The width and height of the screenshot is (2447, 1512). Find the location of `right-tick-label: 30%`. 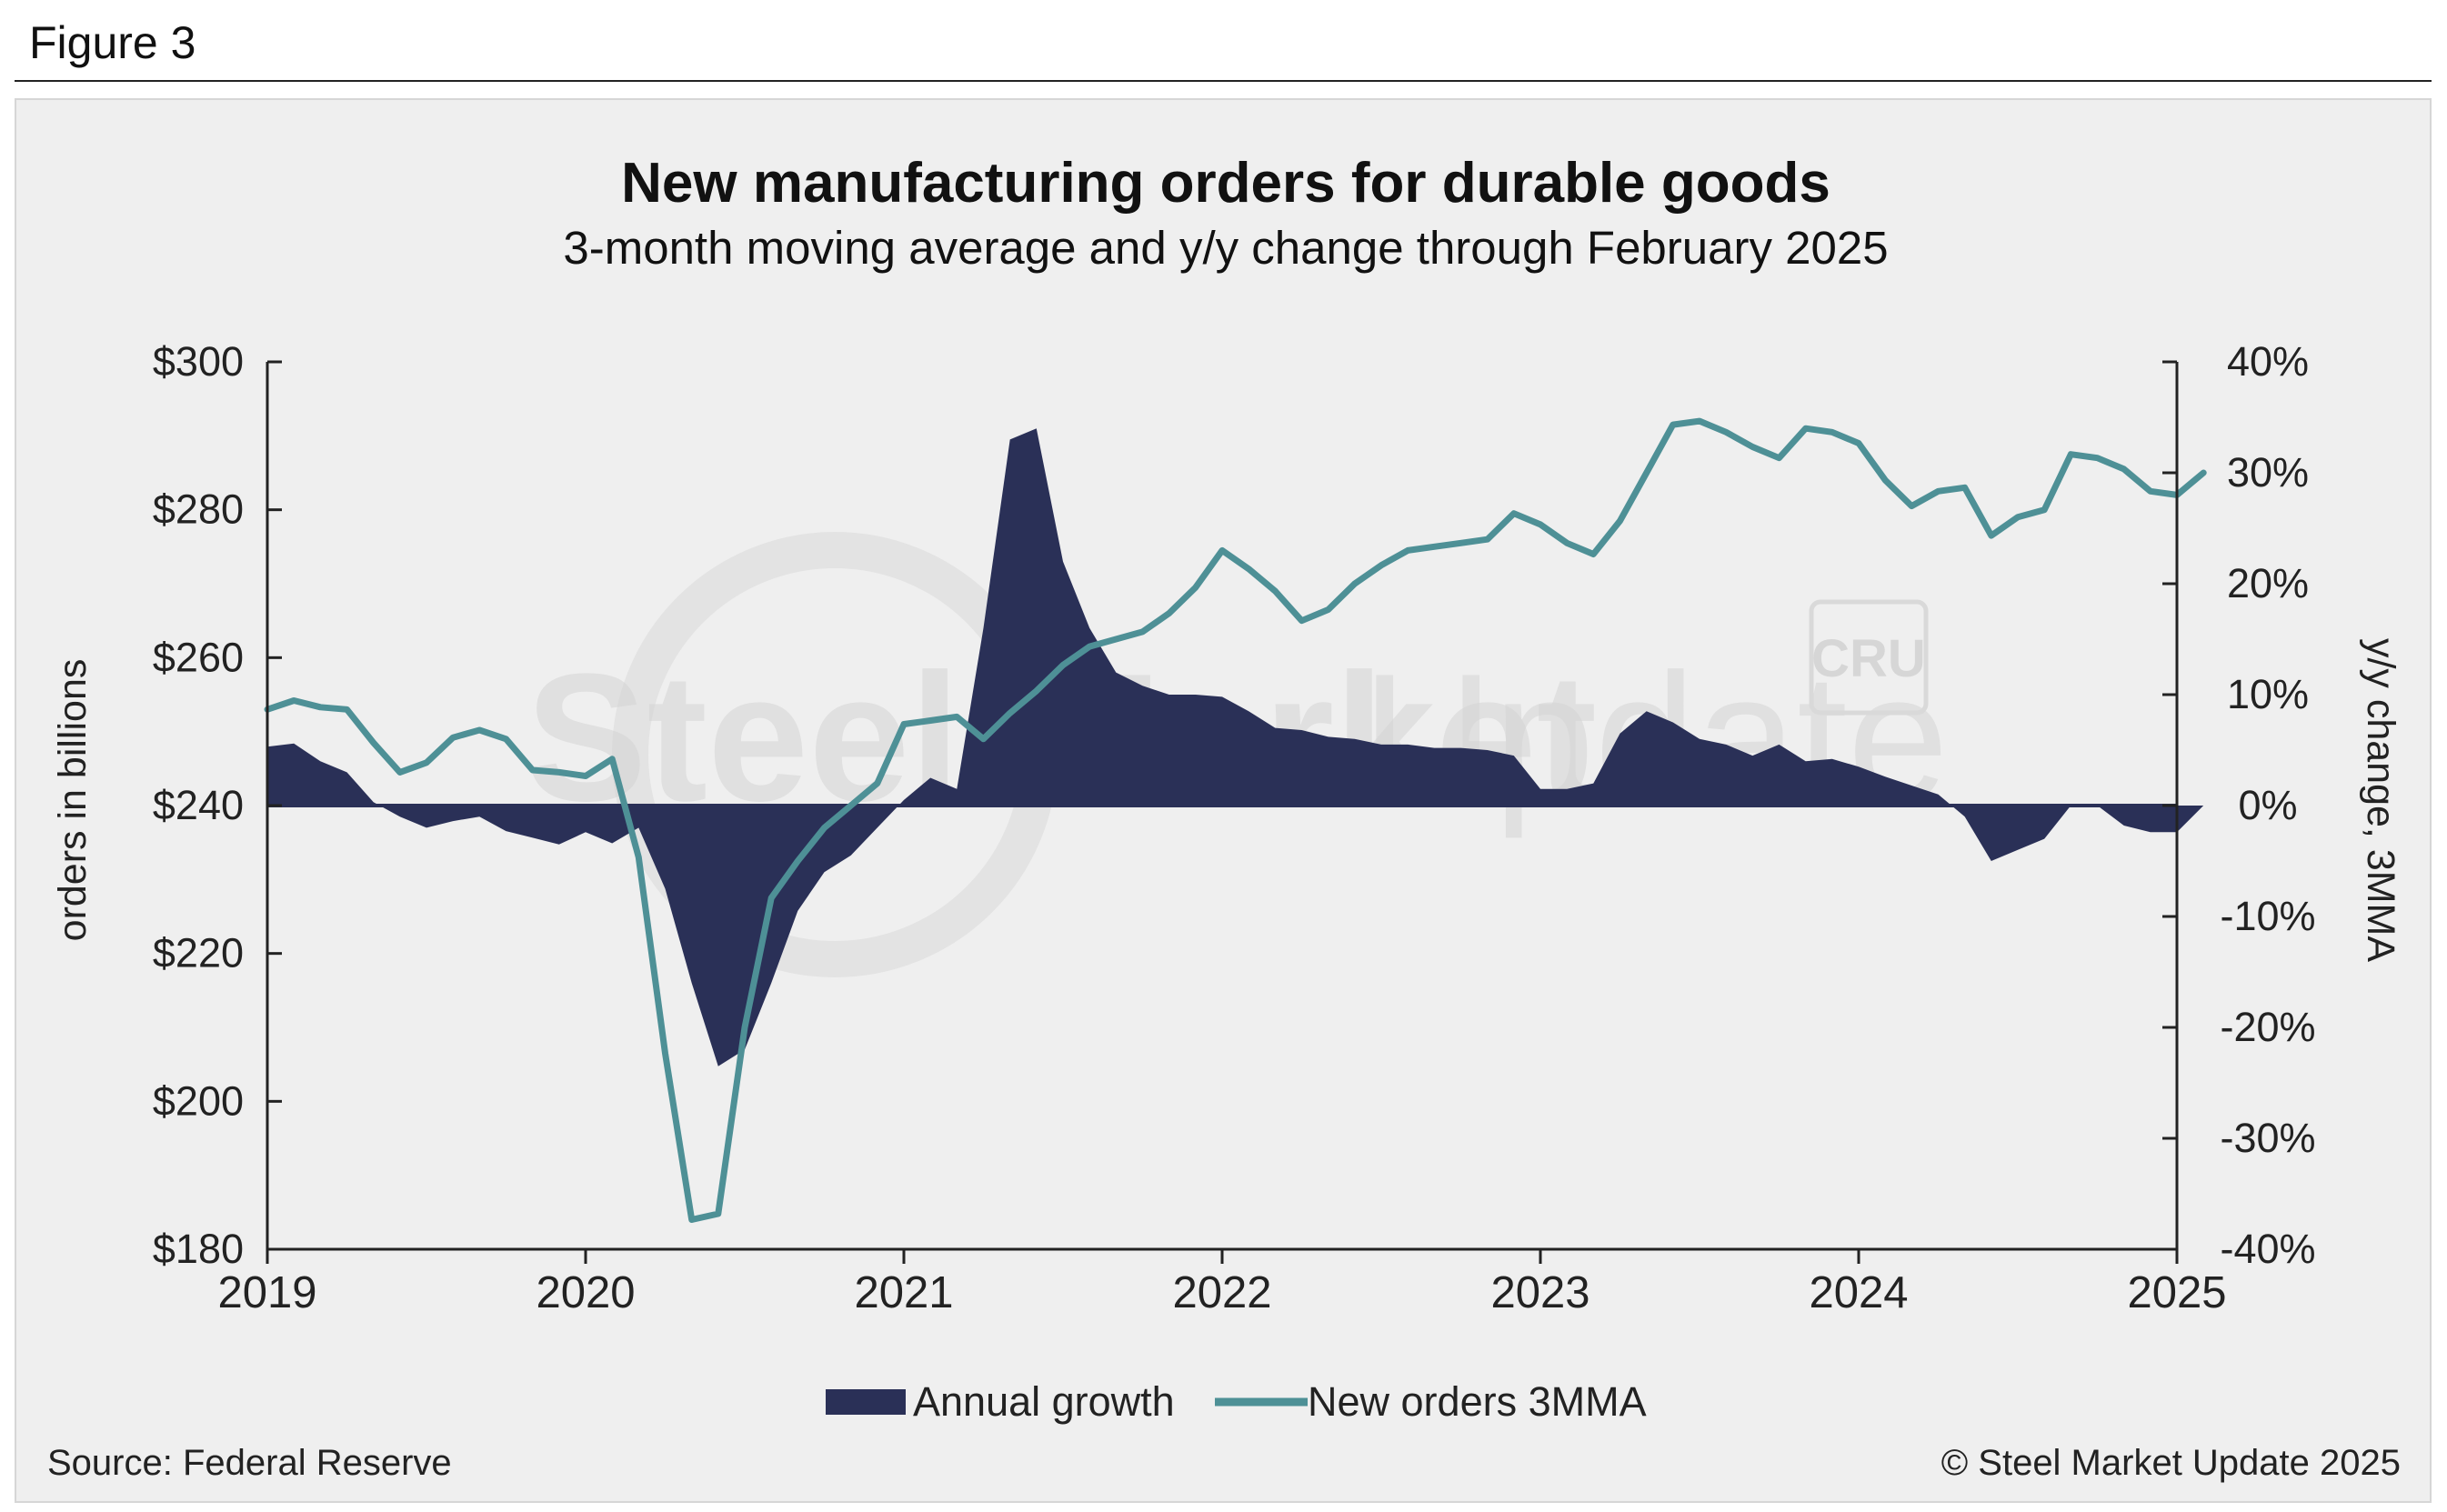

right-tick-label: 30% is located at coordinates (2268, 472).